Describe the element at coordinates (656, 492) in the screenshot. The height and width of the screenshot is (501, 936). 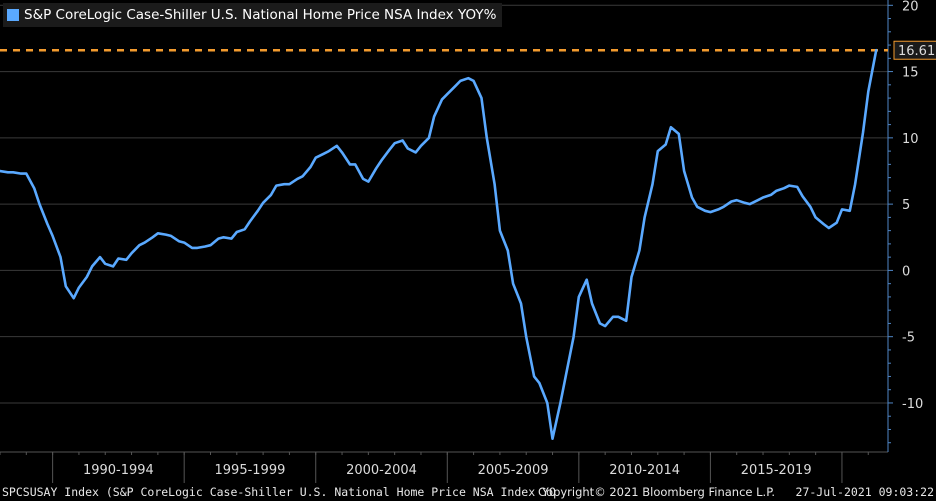
I see `footer-copyright: Copyright© 2021 Bloomberg Finance L.P.` at that location.